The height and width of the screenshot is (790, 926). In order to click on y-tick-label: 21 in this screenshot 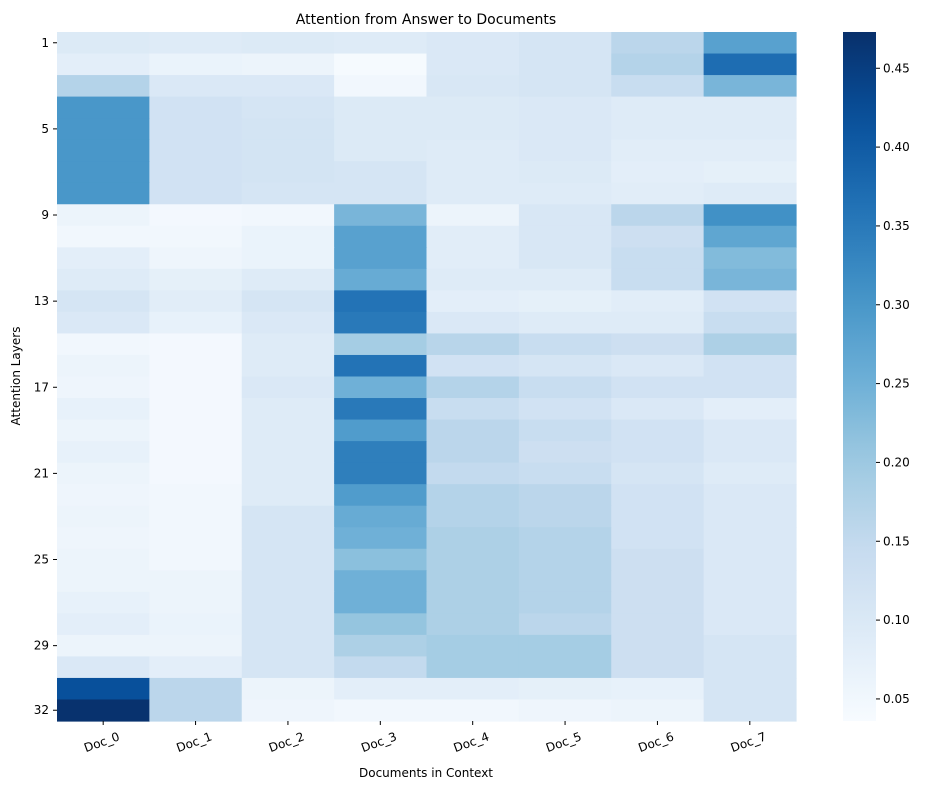, I will do `click(41, 473)`.